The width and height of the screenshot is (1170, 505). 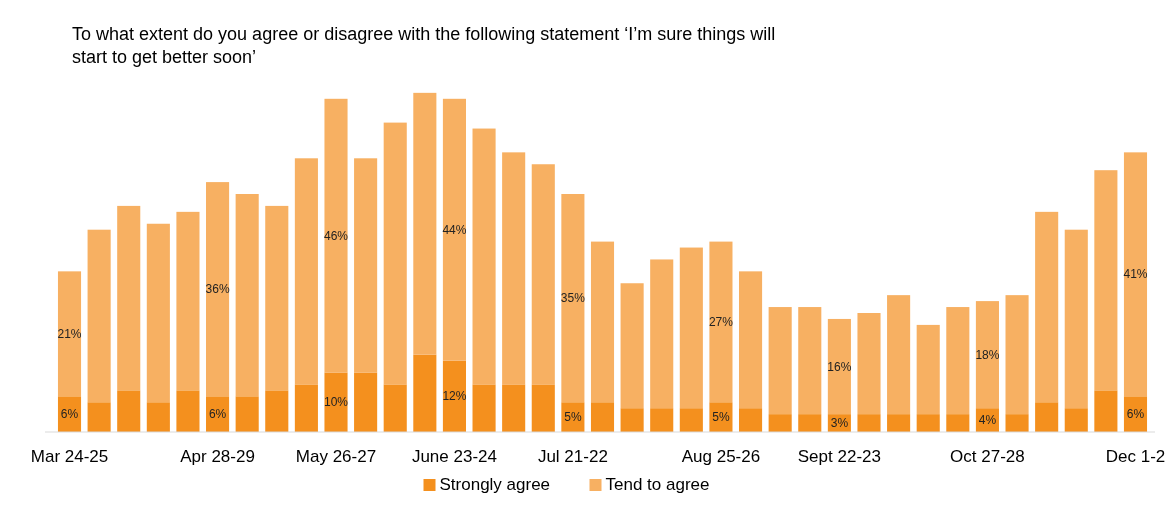 What do you see at coordinates (217, 456) in the screenshot?
I see `x-tick-label: Apr 28-29` at bounding box center [217, 456].